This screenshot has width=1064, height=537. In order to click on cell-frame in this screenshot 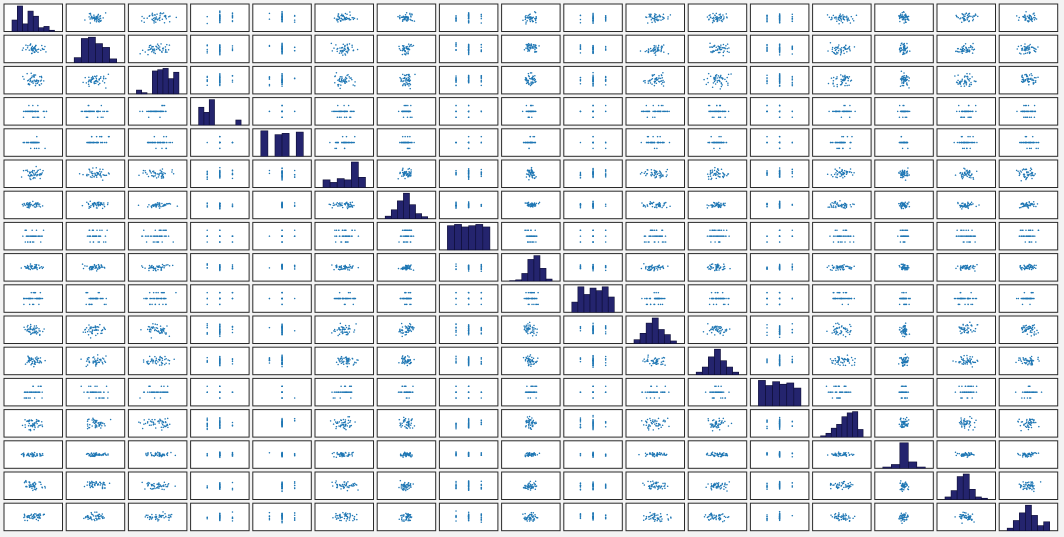, I will do `click(1028, 80)`.